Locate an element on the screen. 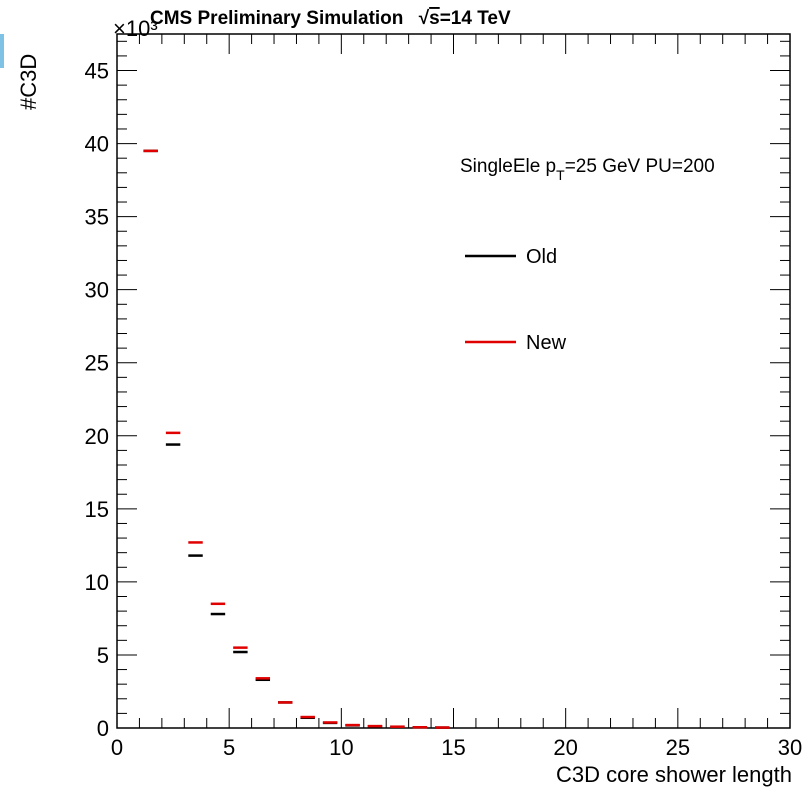 This screenshot has height=793, width=811. chart-title: CMS Preliminary Simulation √s=14 TeV is located at coordinates (330, 18).